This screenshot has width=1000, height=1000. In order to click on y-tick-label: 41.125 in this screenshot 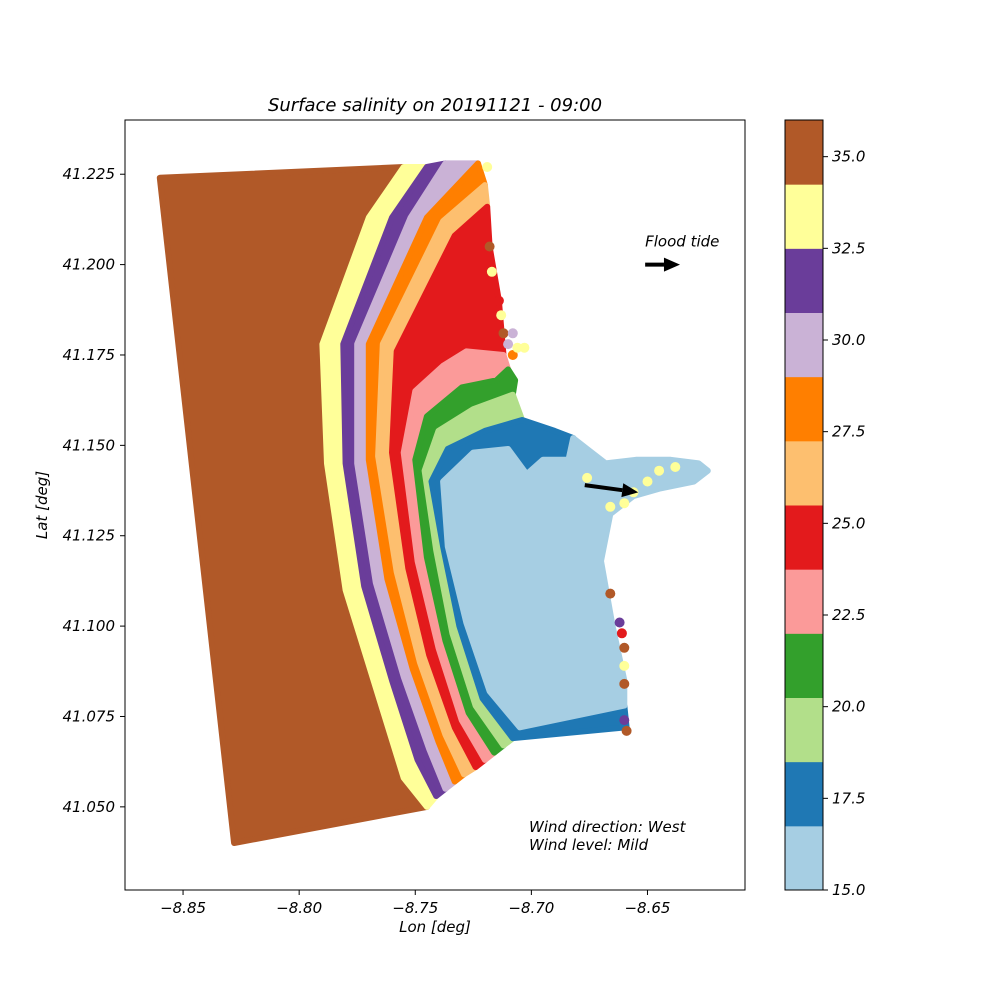, I will do `click(89, 536)`.